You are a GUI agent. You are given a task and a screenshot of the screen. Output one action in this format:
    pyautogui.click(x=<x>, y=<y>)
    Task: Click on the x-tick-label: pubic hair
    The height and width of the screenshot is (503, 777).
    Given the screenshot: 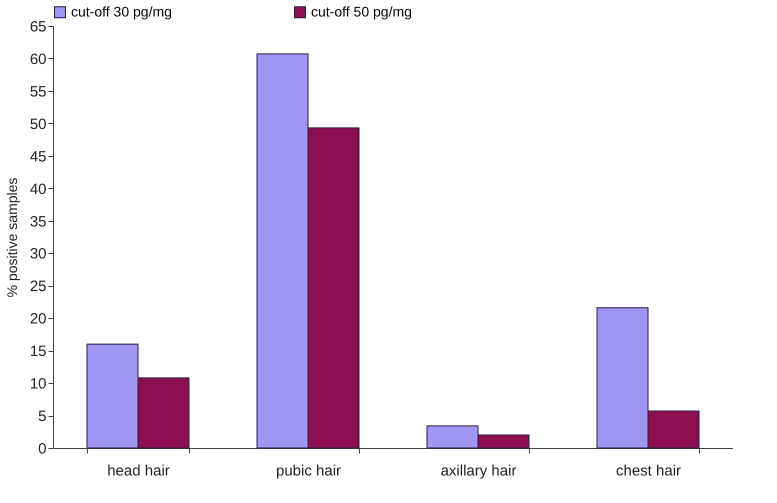 What is the action you would take?
    pyautogui.click(x=309, y=471)
    